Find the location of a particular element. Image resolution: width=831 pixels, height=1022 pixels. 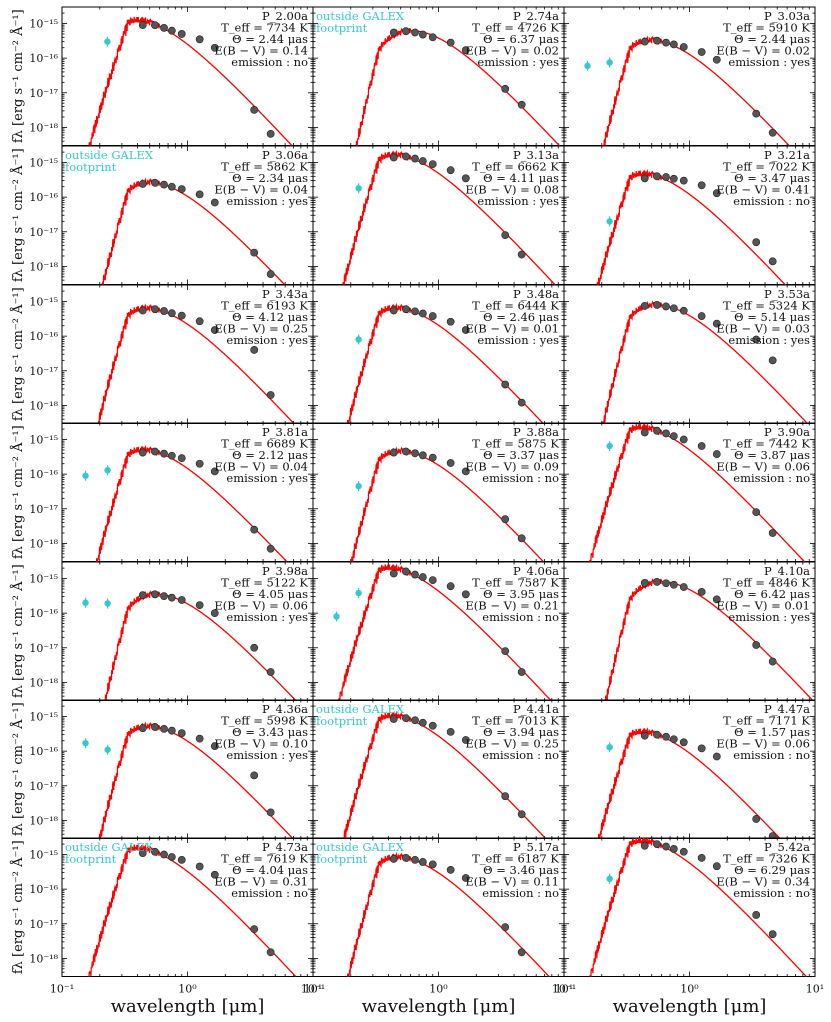

panel-name: P_3.81a is located at coordinates (285, 432).